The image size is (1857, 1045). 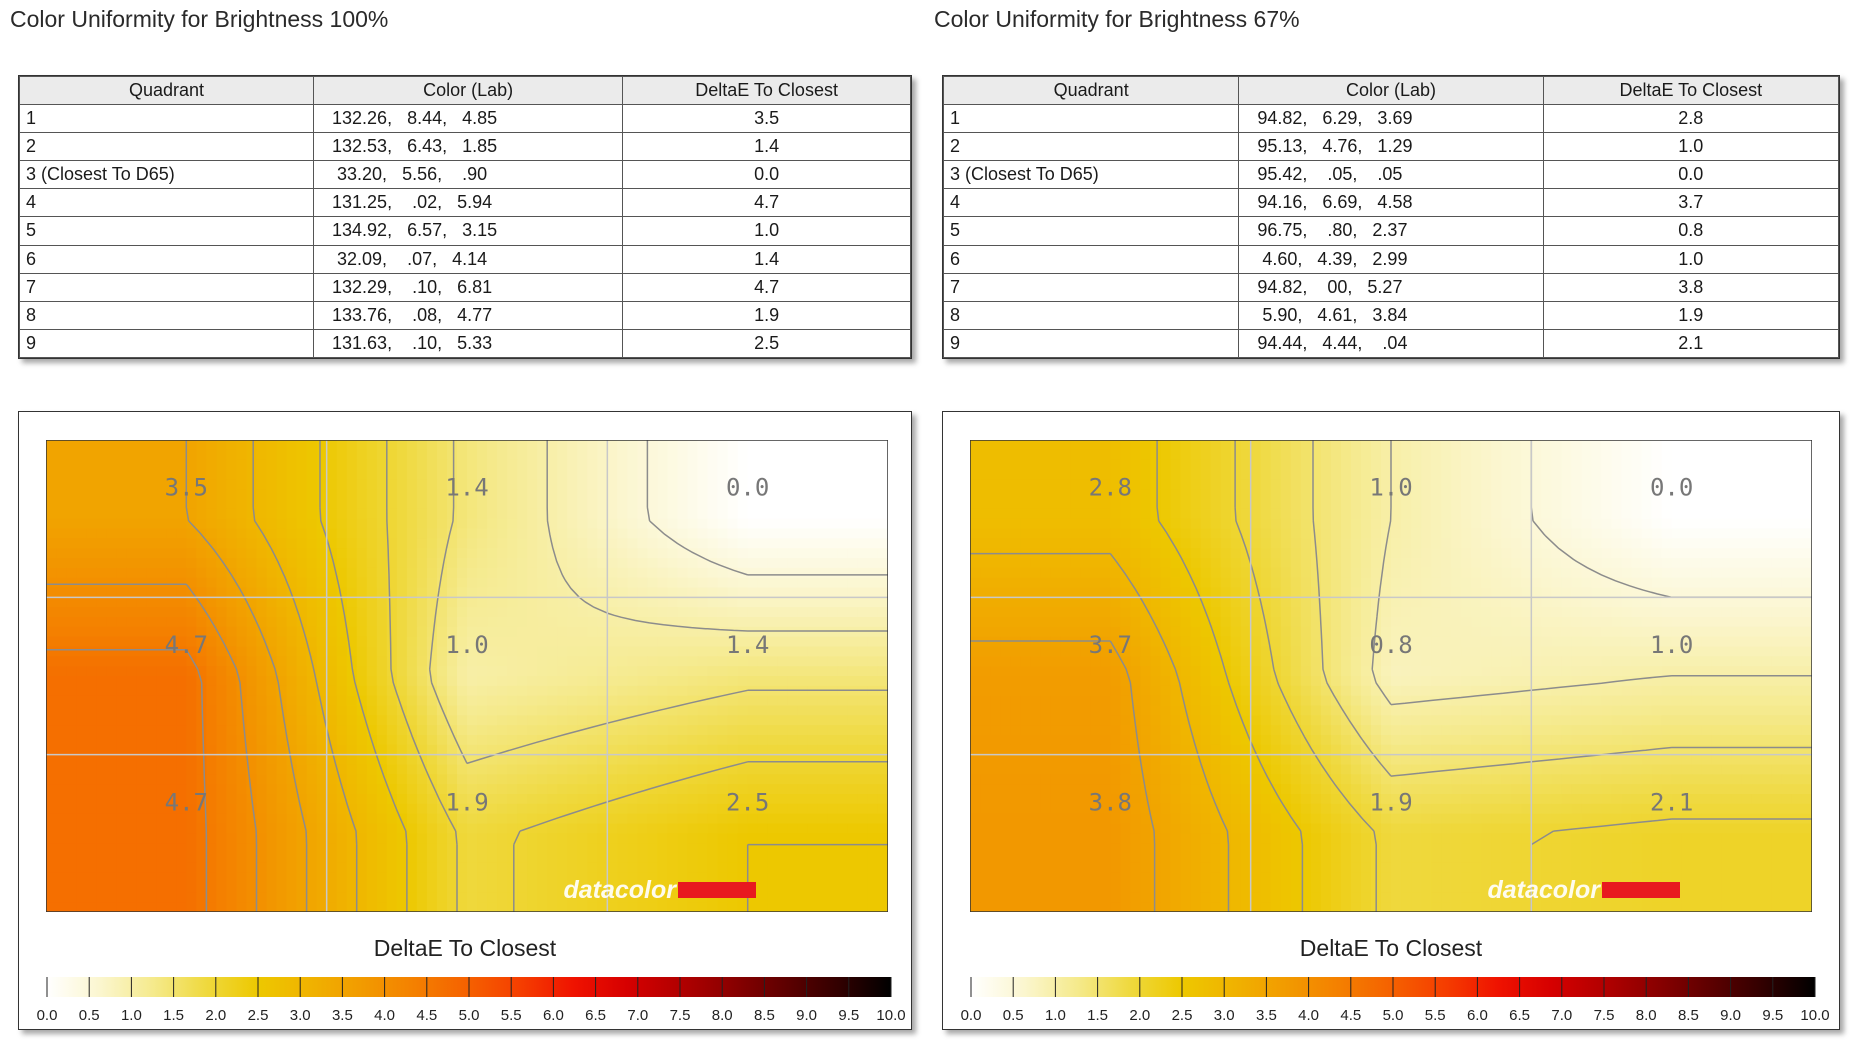 What do you see at coordinates (1391, 147) in the screenshot?
I see `table-row: 2 95.13, 4.76, 1.29 1.0` at bounding box center [1391, 147].